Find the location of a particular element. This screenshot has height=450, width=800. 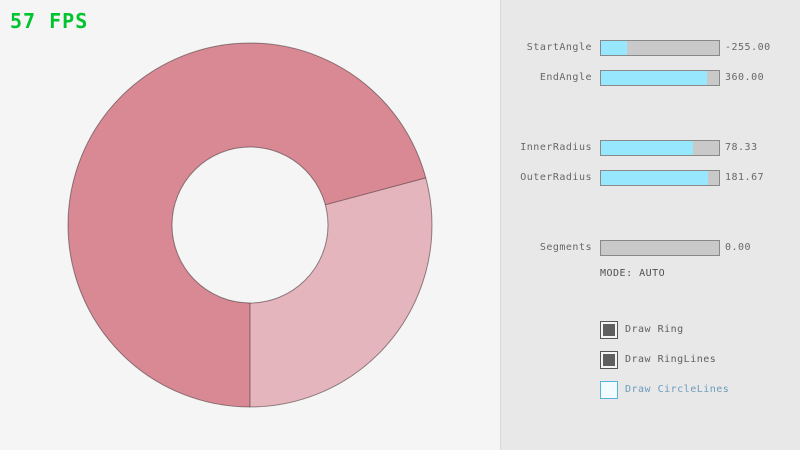

slider-end-angle is located at coordinates (660, 78).